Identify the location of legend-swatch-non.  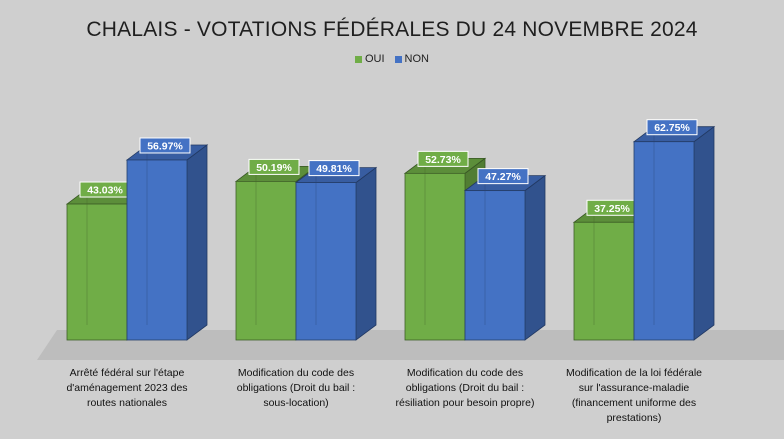
(398, 59).